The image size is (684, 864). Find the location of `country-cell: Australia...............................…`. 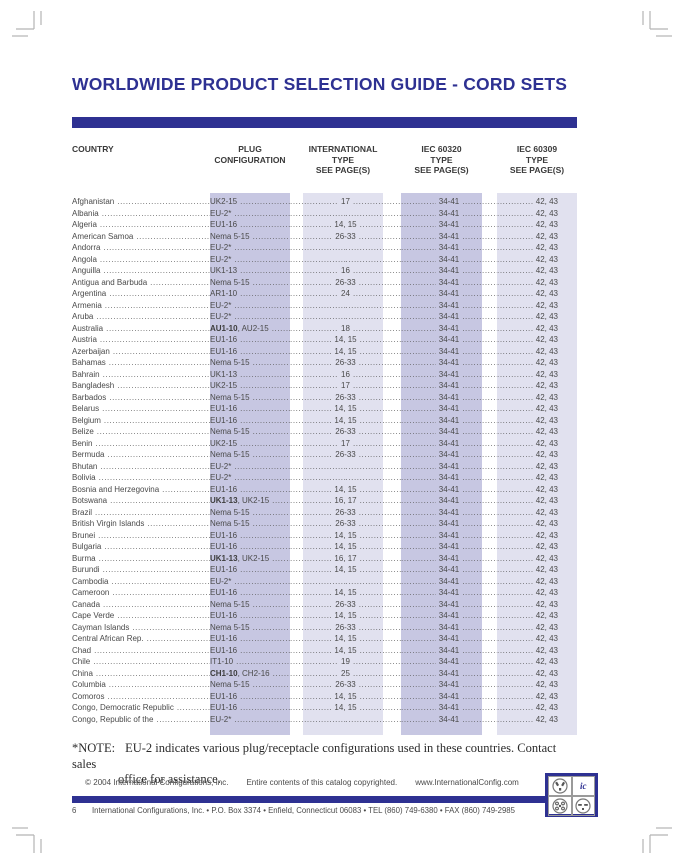

country-cell: Australia...............................… is located at coordinates (141, 329).